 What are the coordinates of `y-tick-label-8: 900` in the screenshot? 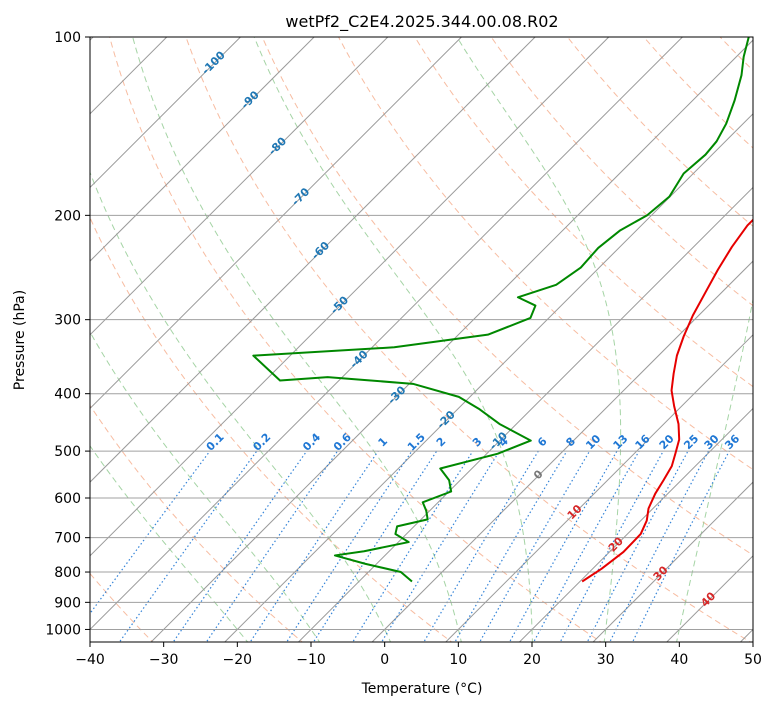 It's located at (67, 603).